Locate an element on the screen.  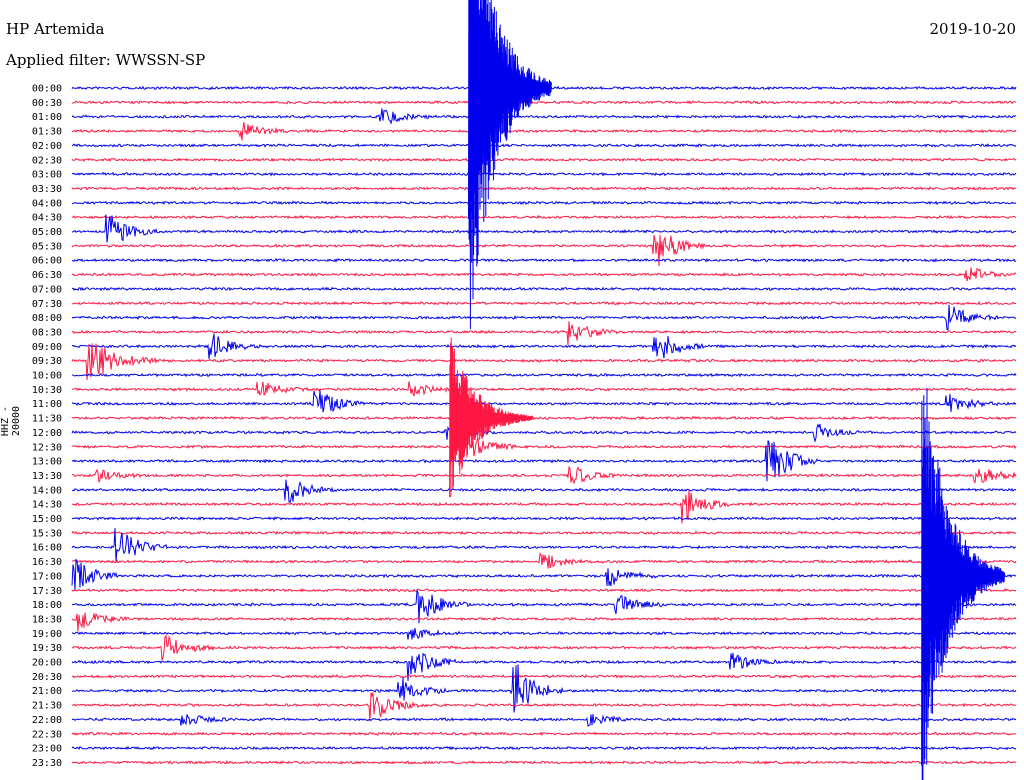
row-time-label: 23:30 is located at coordinates (47, 763).